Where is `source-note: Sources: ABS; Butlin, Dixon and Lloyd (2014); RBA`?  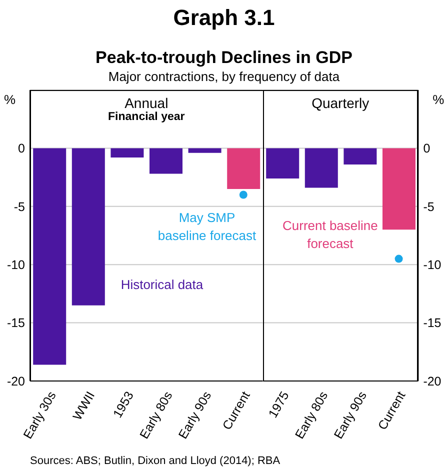 source-note: Sources: ABS; Butlin, Dixon and Lloyd (2014); RBA is located at coordinates (156, 461).